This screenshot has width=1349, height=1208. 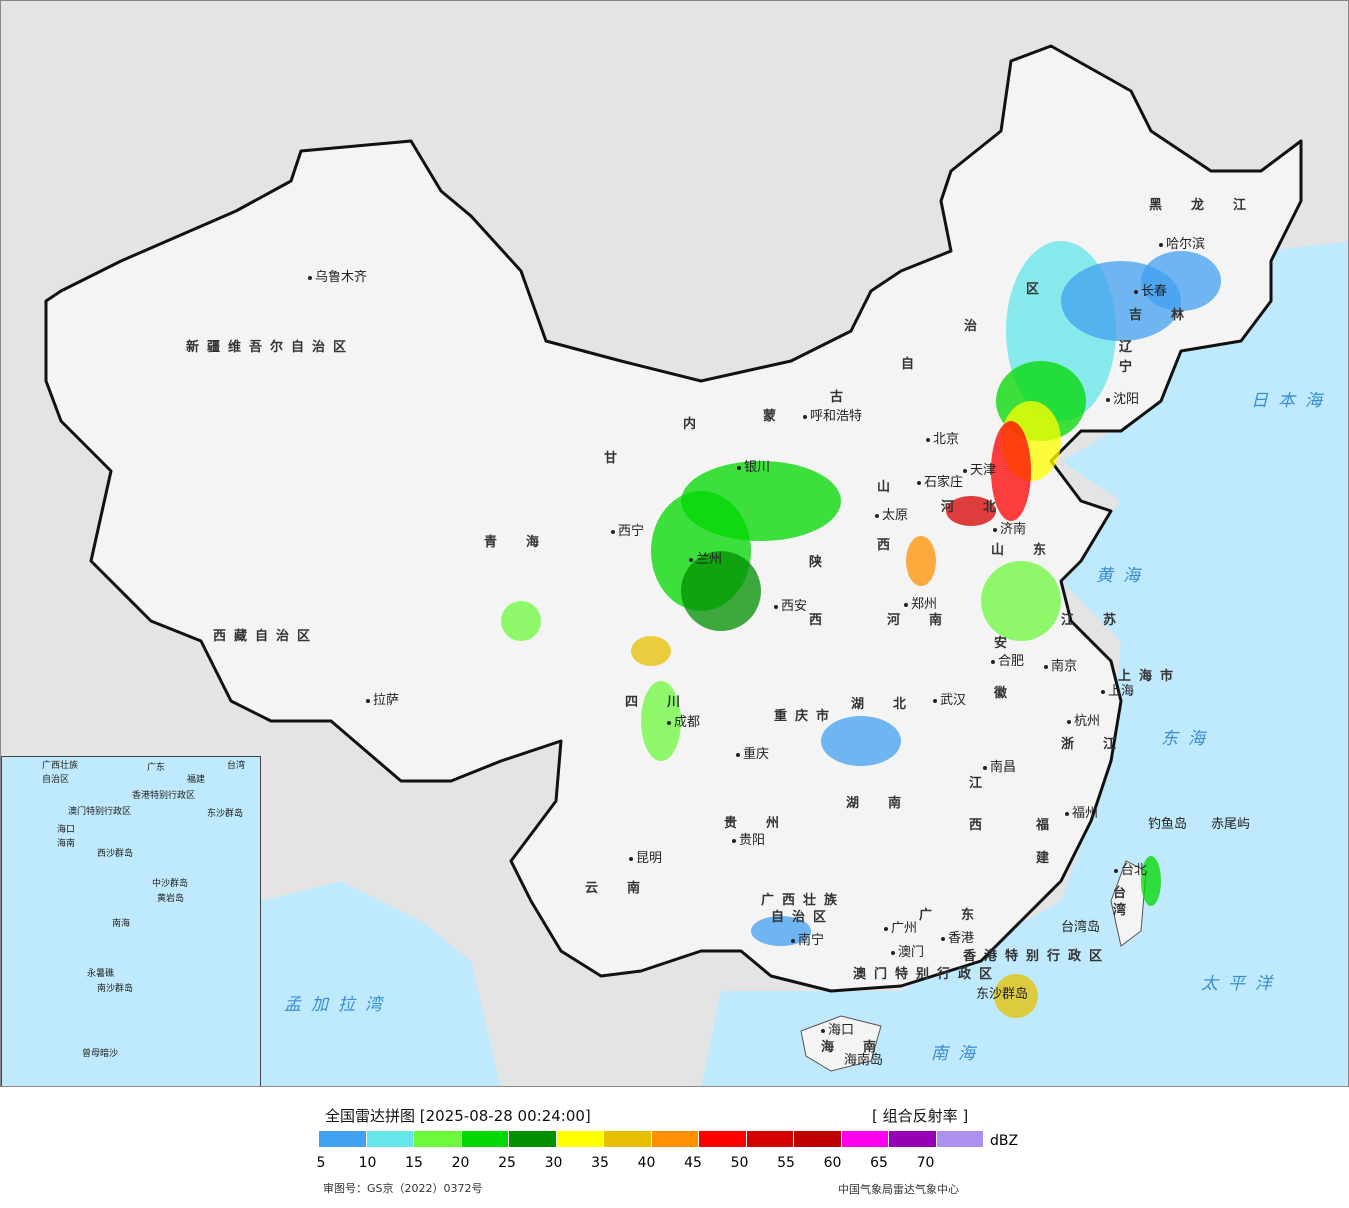 What do you see at coordinates (115, 989) in the screenshot?
I see `inset-label: 南沙群岛` at bounding box center [115, 989].